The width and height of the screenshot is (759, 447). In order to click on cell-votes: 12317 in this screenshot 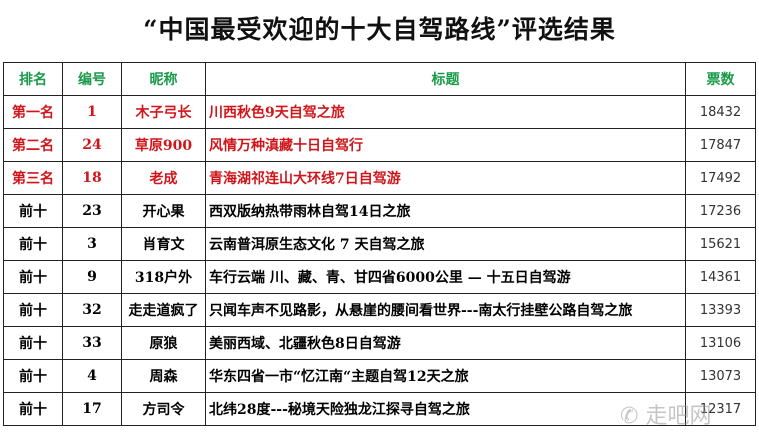, I will do `click(720, 409)`.